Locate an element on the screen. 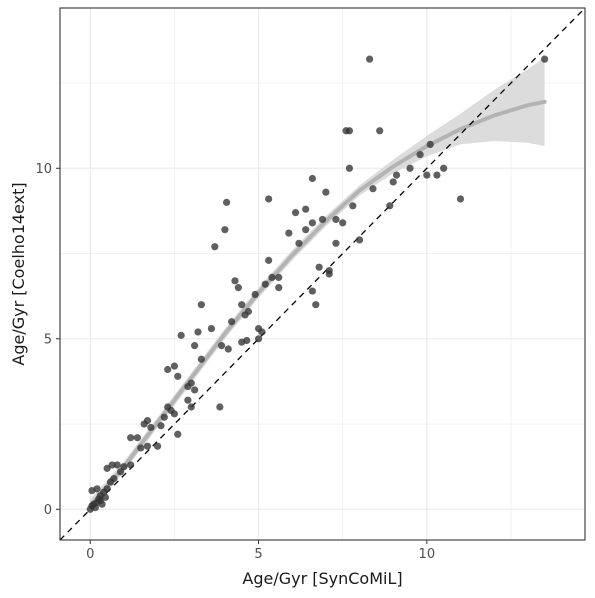  y-axis-title: Age/Gyr [Coelho14ext] is located at coordinates (18, 273).